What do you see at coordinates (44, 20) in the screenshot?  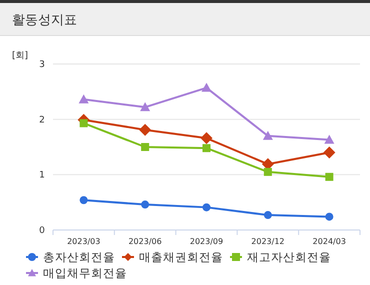 I see `chart-title: 활동성지표` at bounding box center [44, 20].